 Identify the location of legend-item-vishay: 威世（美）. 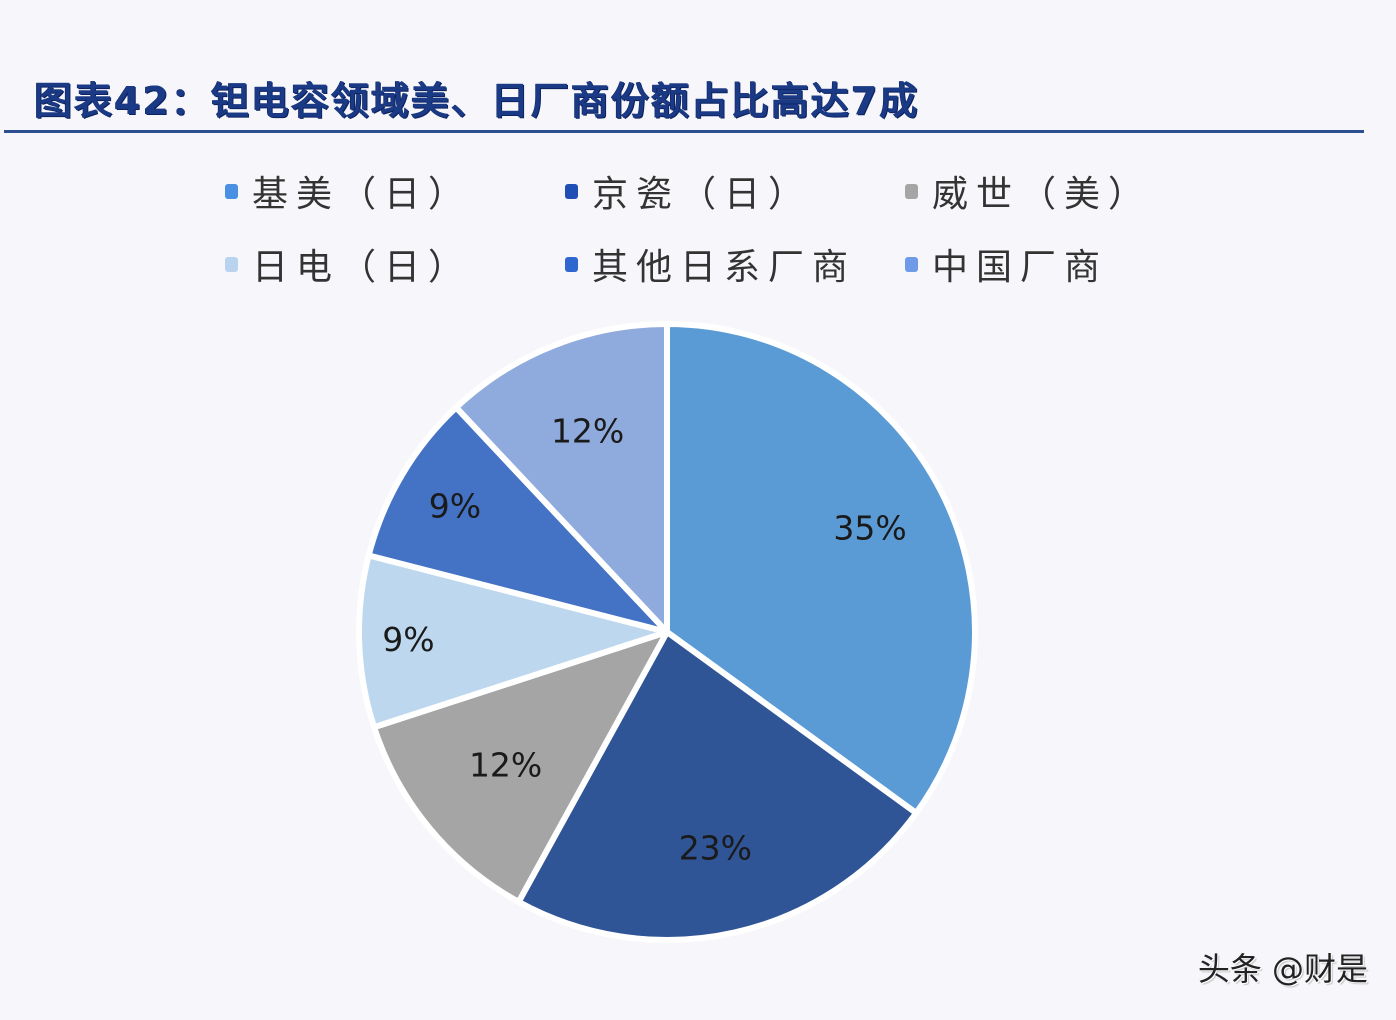
(1028, 191).